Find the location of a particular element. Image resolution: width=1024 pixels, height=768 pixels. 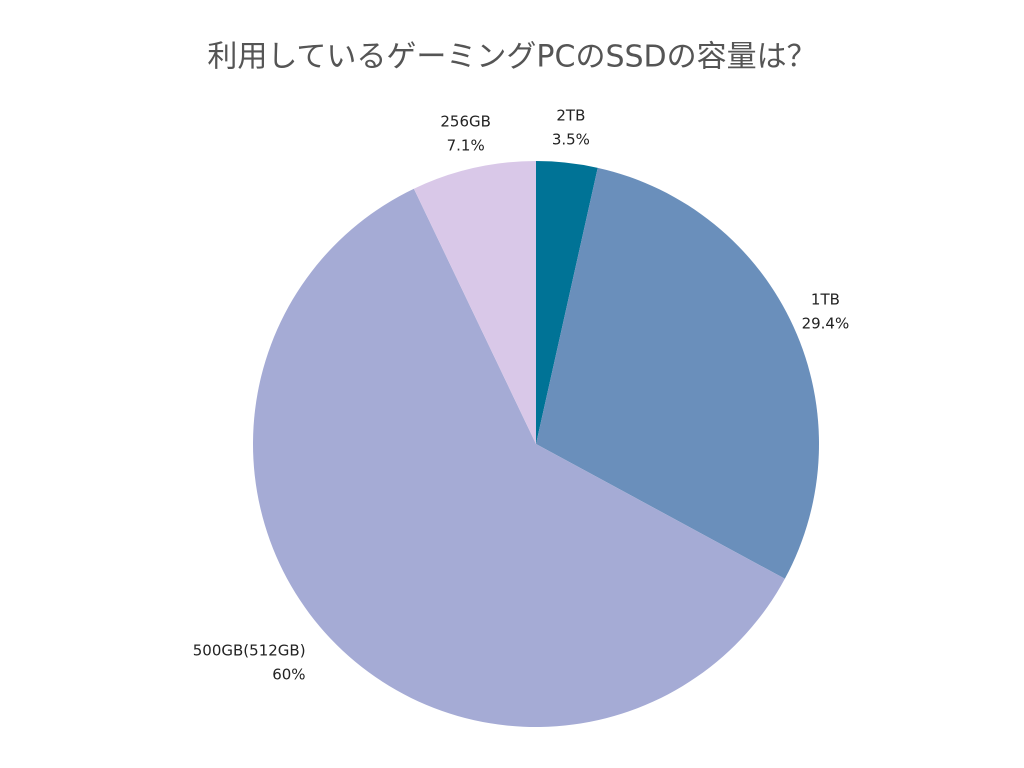

slice-category-label: 2TB is located at coordinates (570, 115).